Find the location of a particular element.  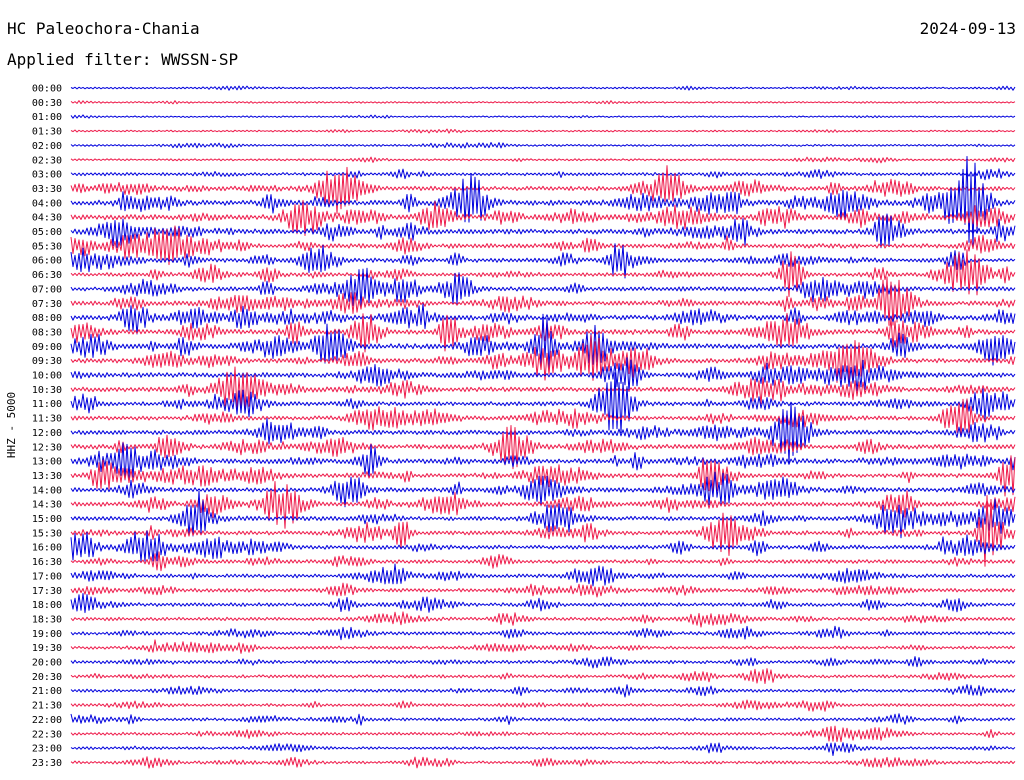

time-tick-label: 09:30 is located at coordinates (47, 361).